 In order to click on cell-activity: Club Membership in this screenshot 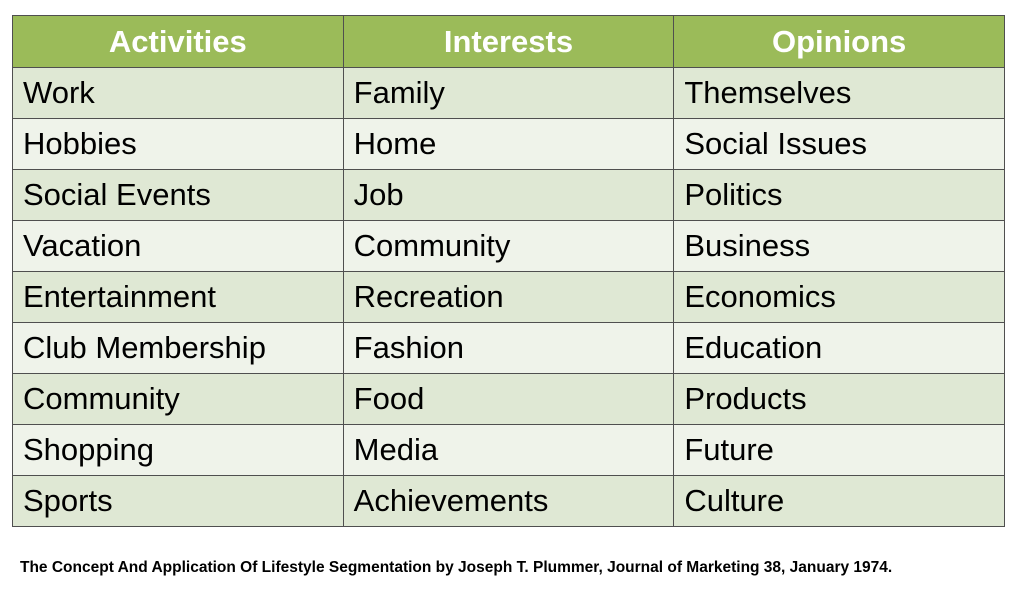, I will do `click(178, 348)`.